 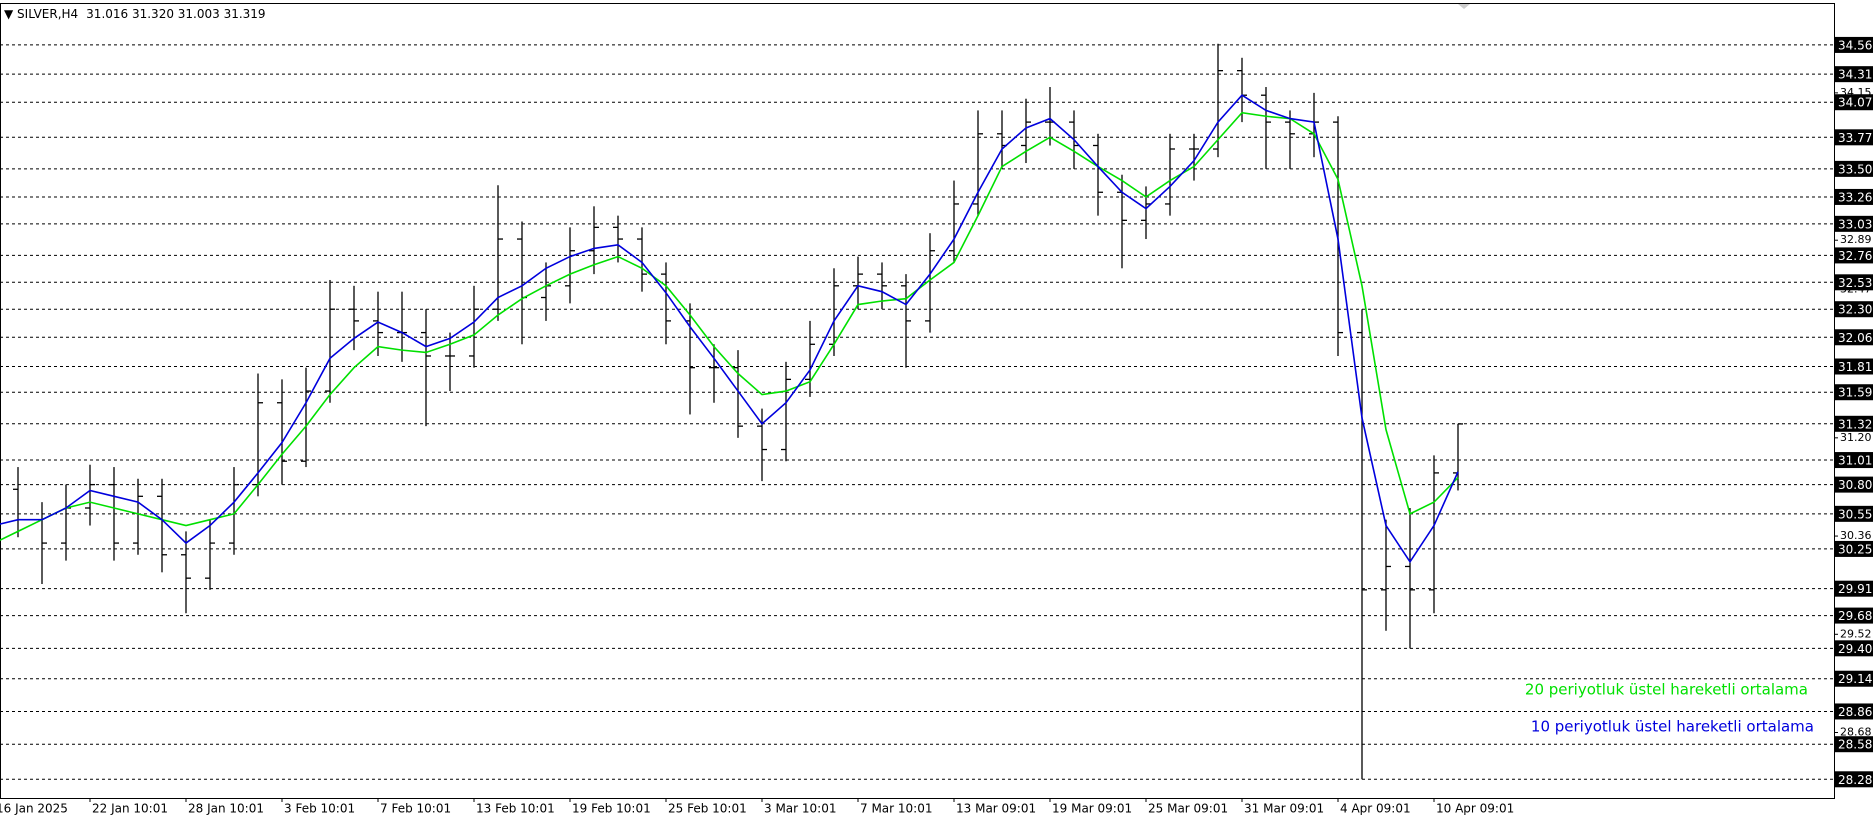 What do you see at coordinates (707, 809) in the screenshot?
I see `x-tick-label: 25 Feb 10:01` at bounding box center [707, 809].